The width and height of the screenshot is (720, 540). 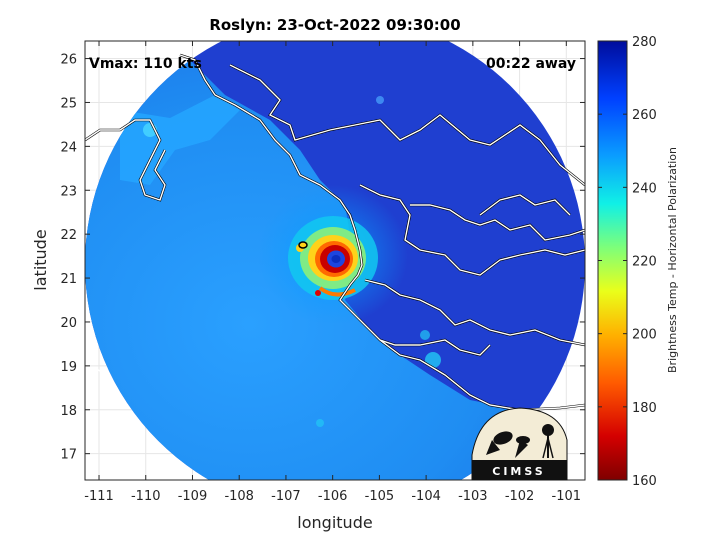 I want to click on colorbar-tick-label: 280, so click(x=644, y=42).